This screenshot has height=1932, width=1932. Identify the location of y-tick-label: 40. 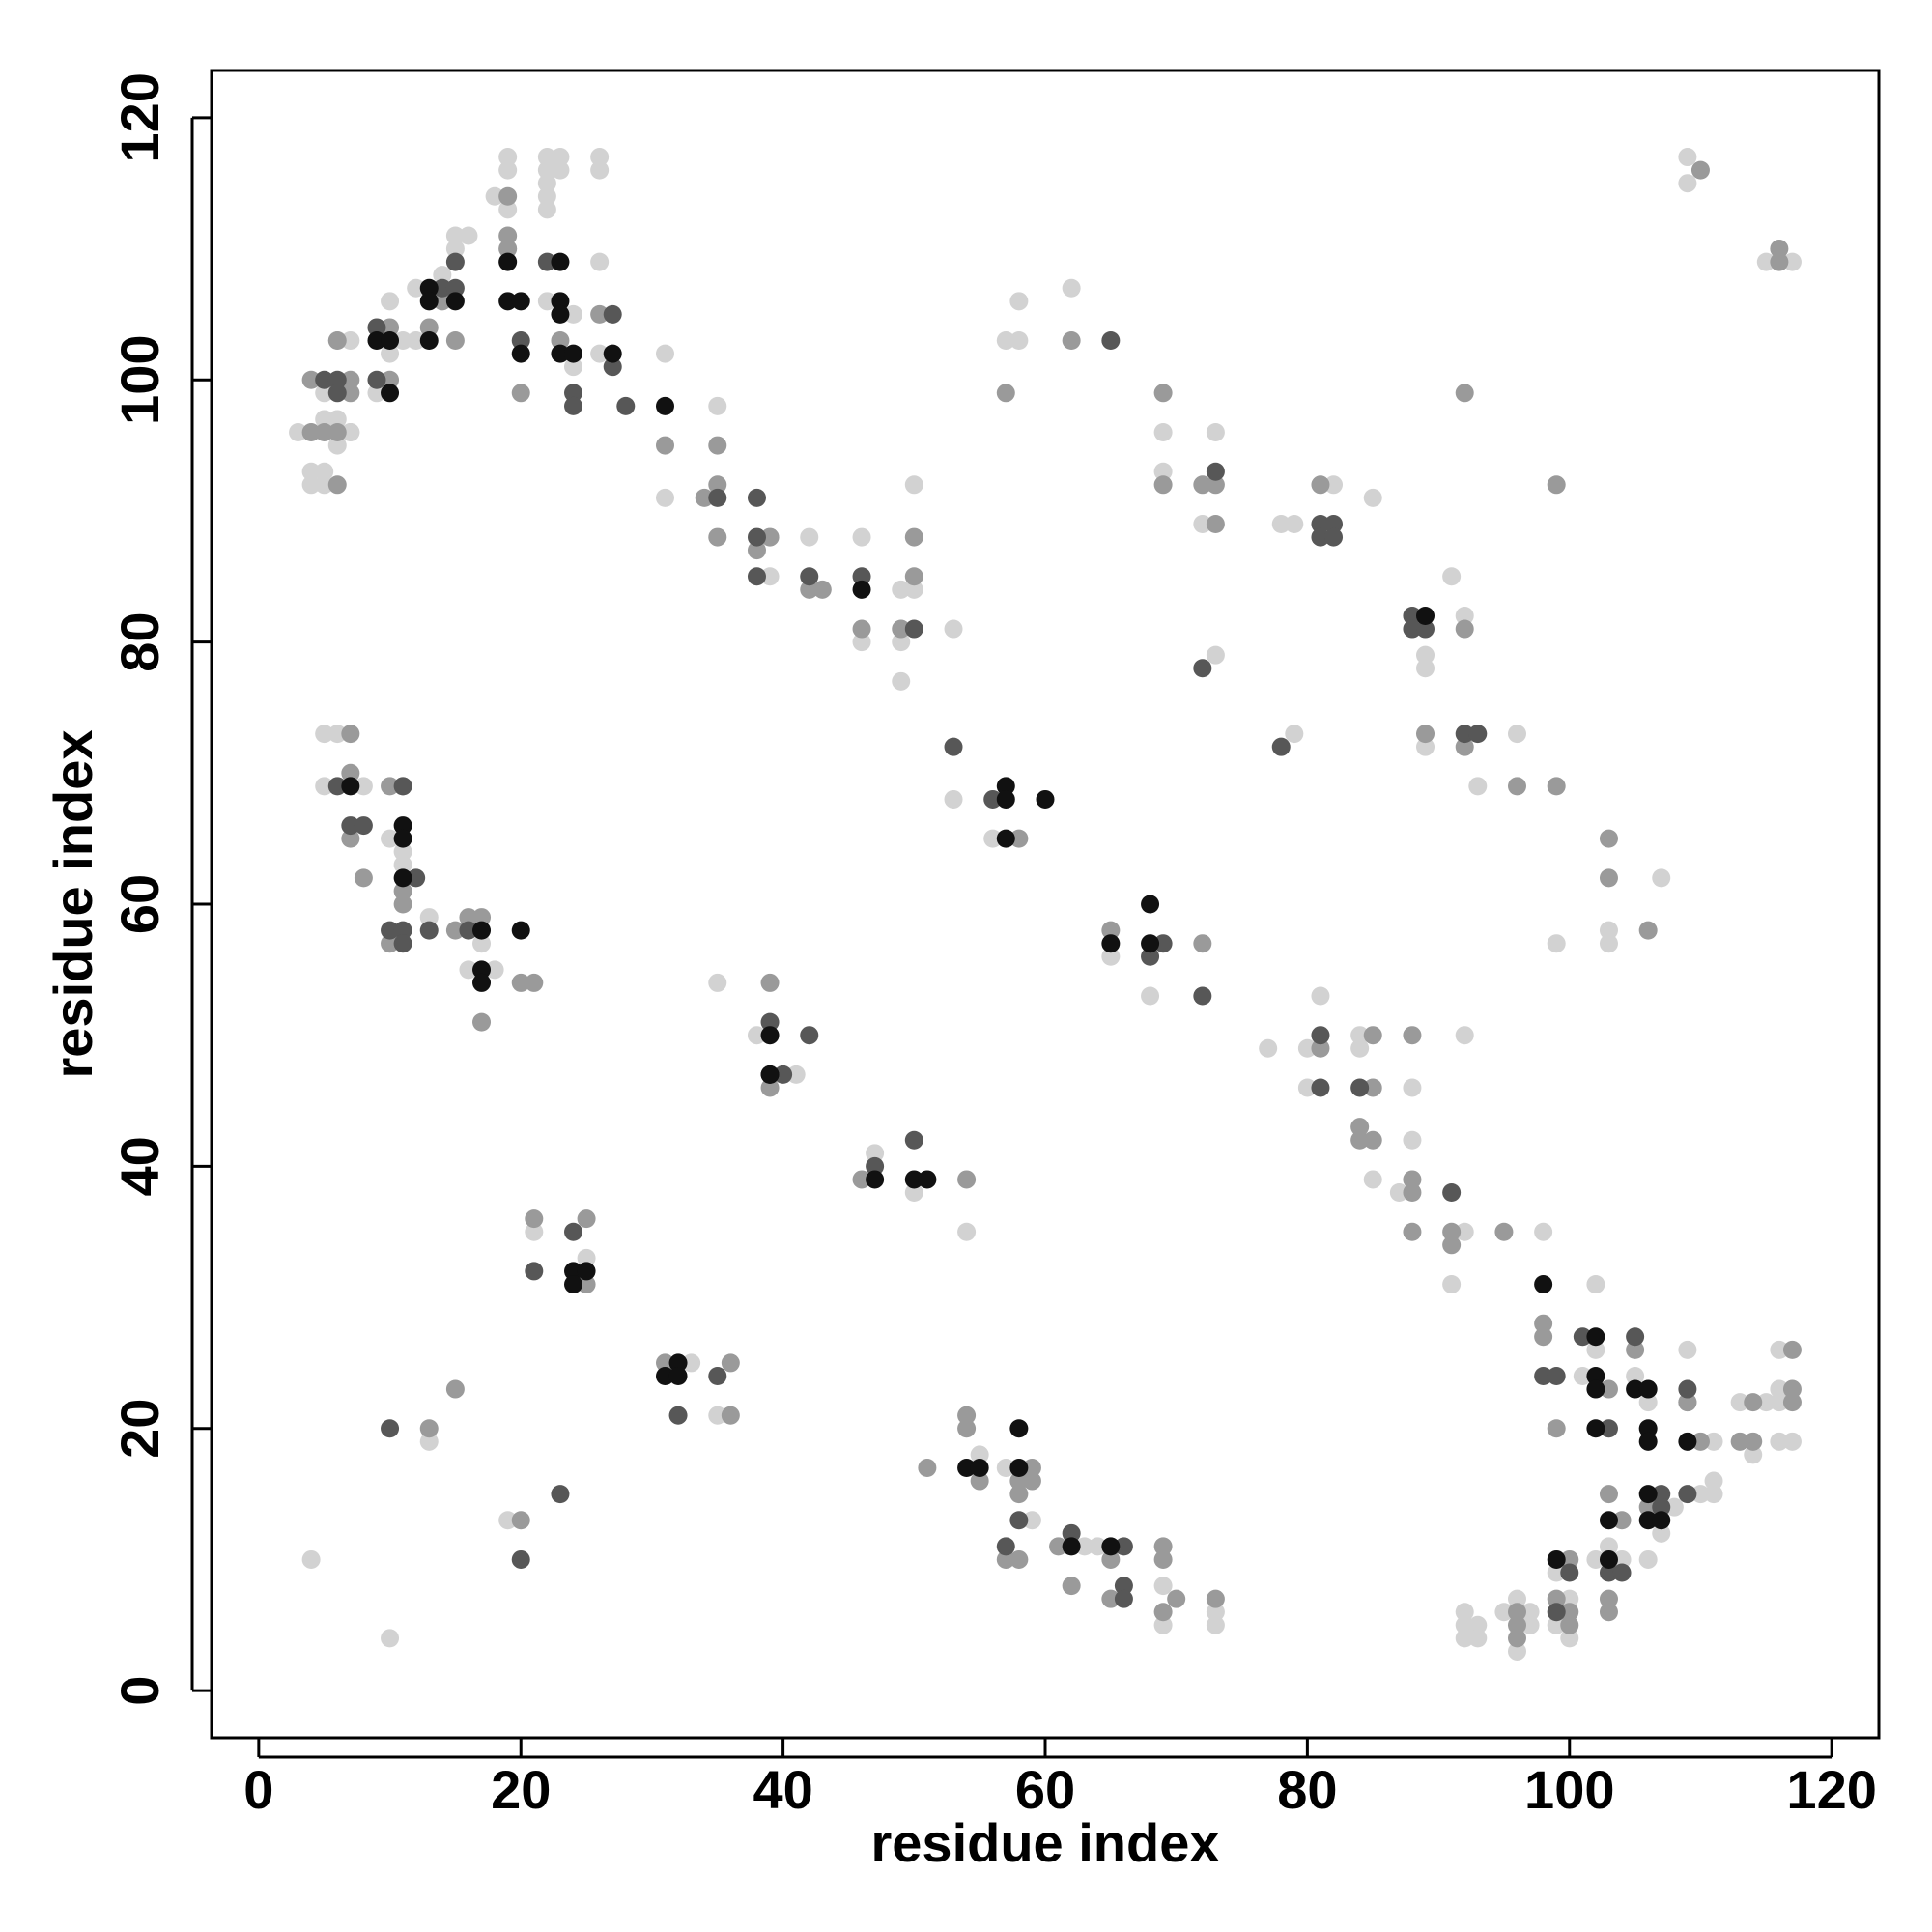
(139, 1166).